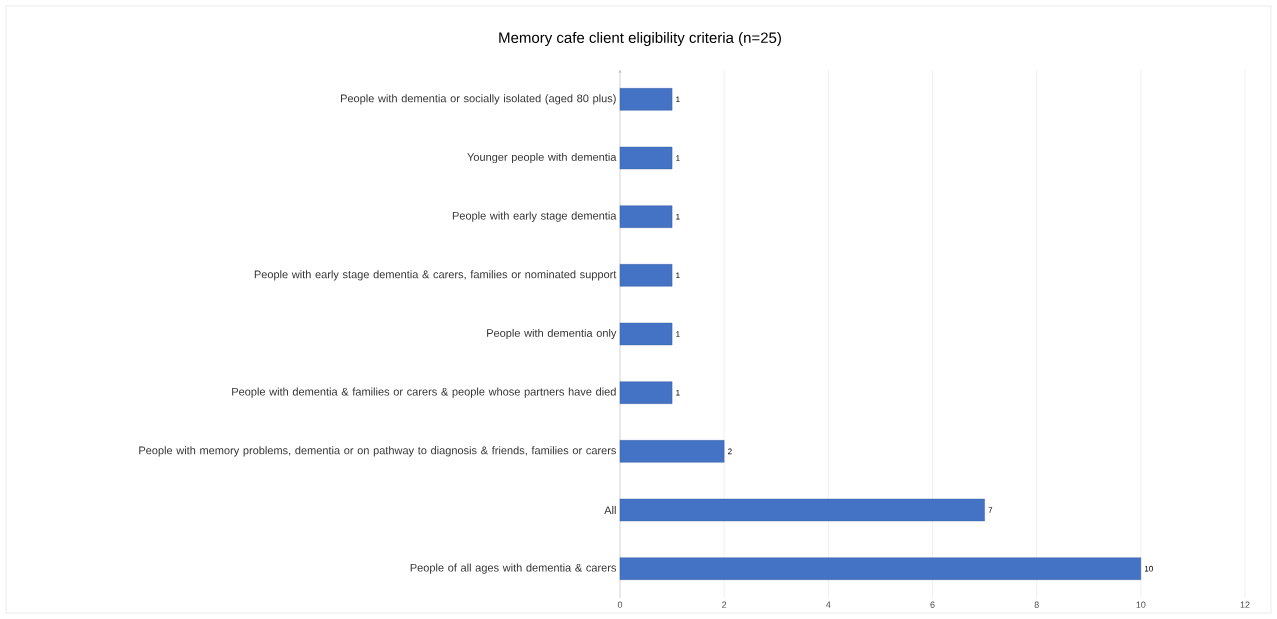 Image resolution: width=1277 pixels, height=619 pixels. Describe the element at coordinates (932, 604) in the screenshot. I see `x-tick-label: 6` at that location.